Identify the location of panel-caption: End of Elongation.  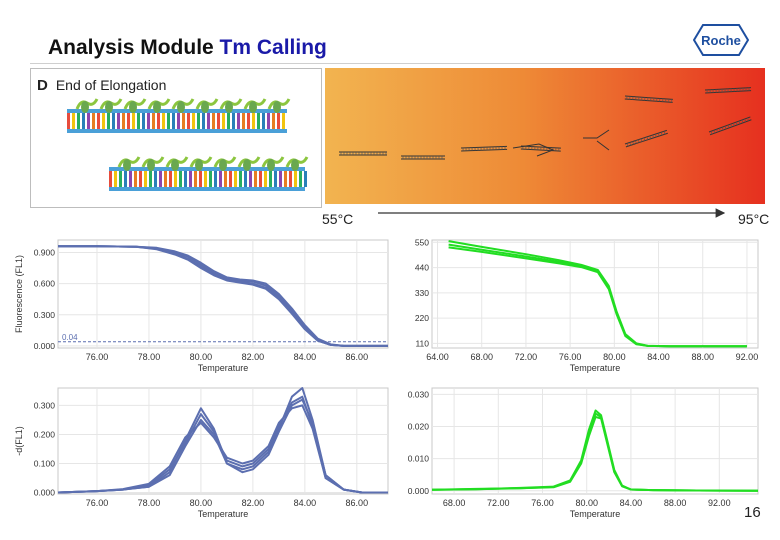
(111, 85).